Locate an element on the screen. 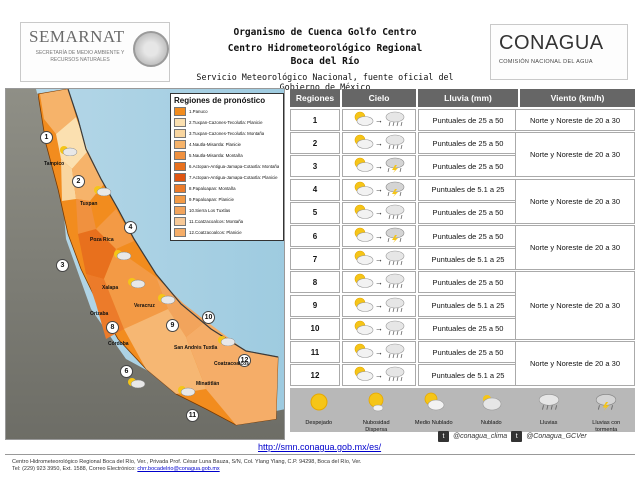 This screenshot has height=480, width=640. legend-label: 5.Nautla-Misantla: Montaña is located at coordinates (216, 155).